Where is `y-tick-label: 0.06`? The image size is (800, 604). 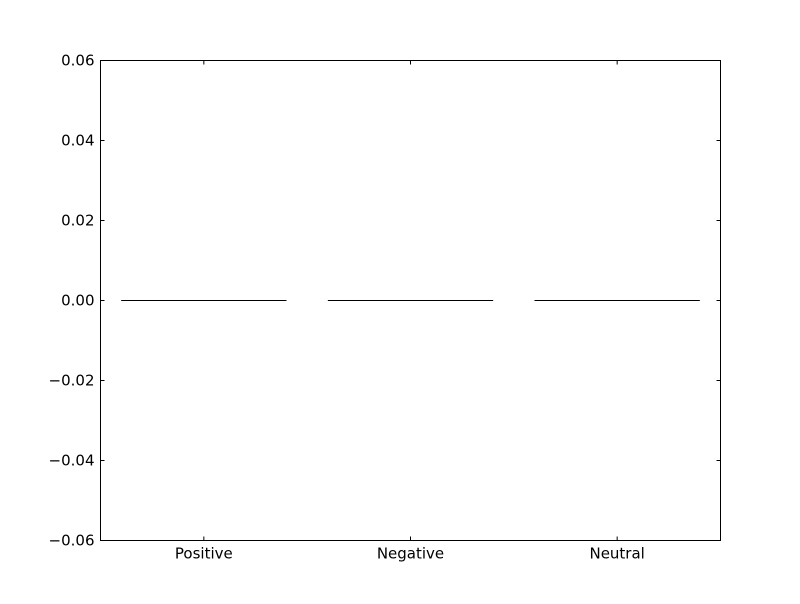 y-tick-label: 0.06 is located at coordinates (77, 61).